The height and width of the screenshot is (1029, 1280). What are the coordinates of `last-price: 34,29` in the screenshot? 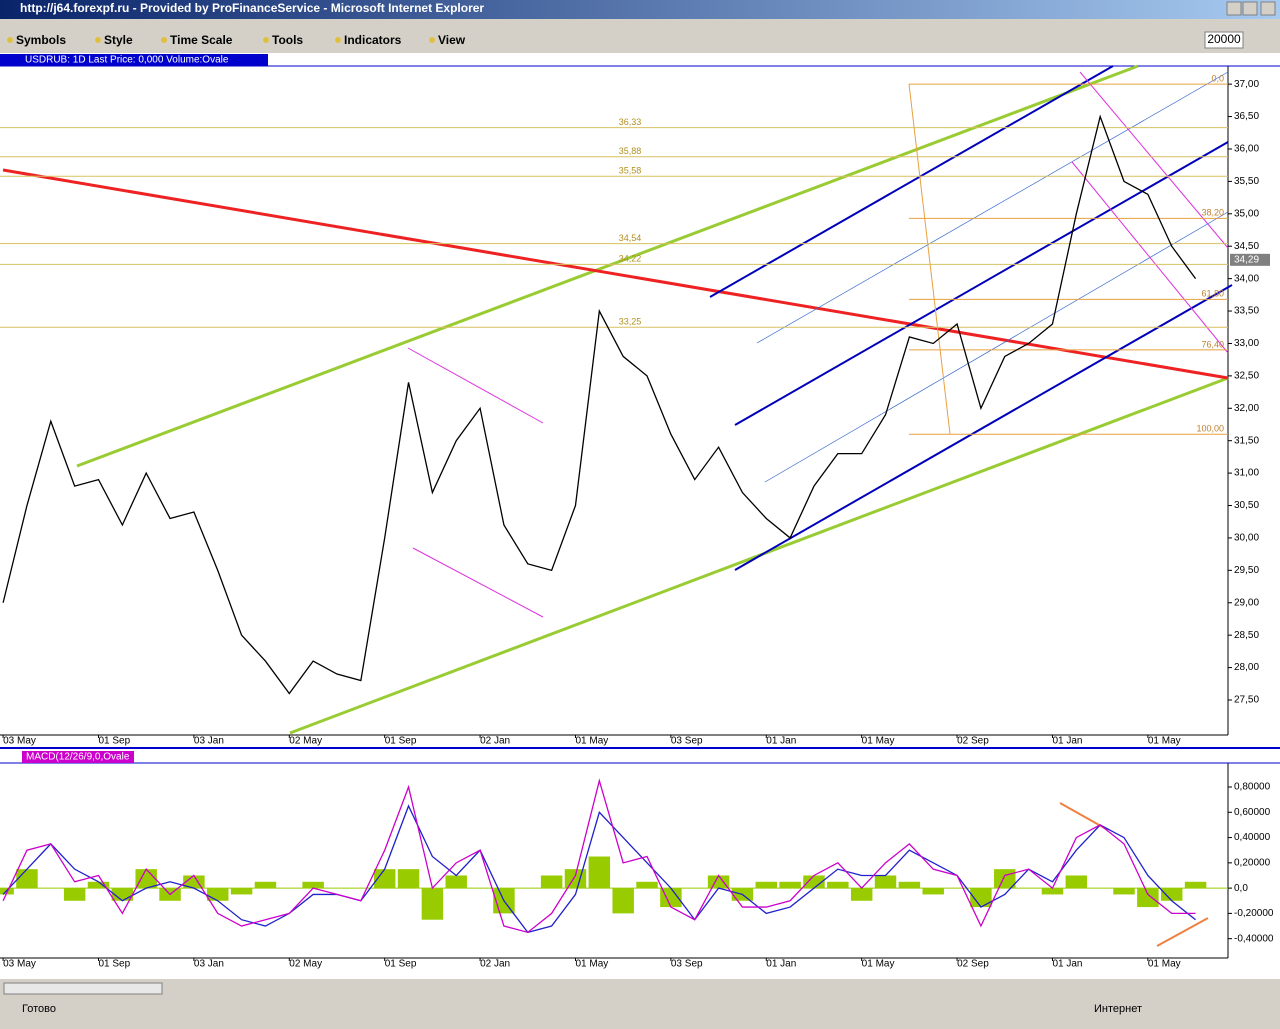 It's located at (1246, 259).